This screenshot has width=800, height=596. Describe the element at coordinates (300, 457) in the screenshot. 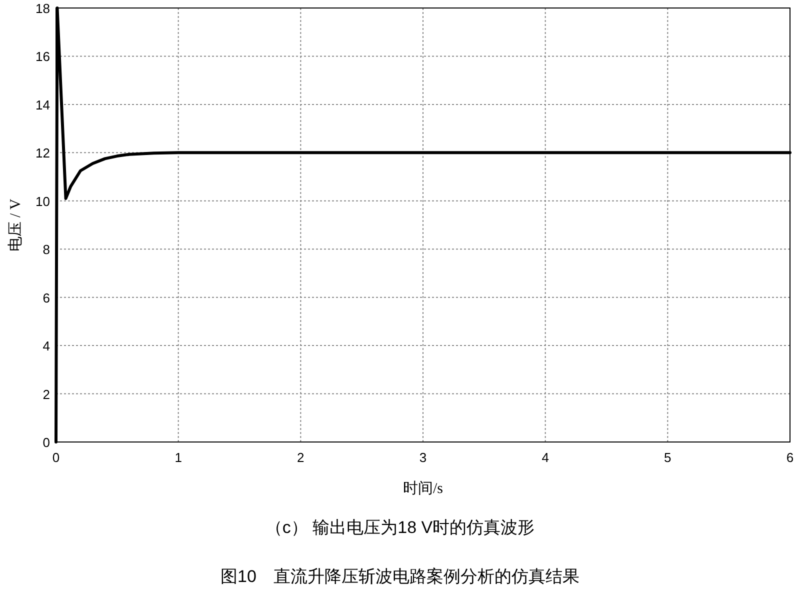

I see `x-tick-label: 2` at that location.